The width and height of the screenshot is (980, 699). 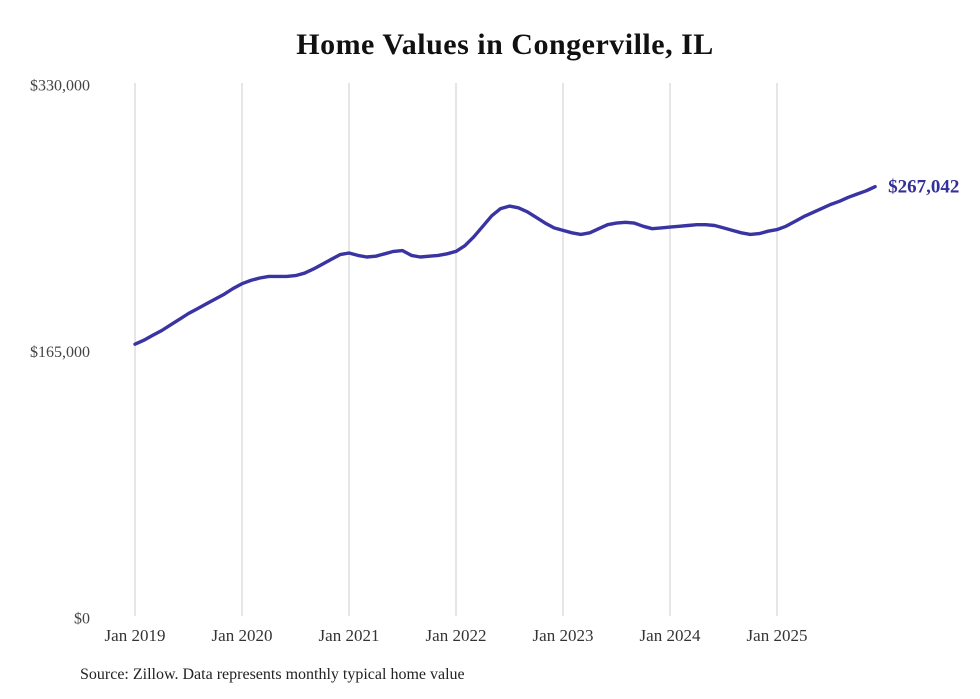 I want to click on latest-value-label: $267,042, so click(x=923, y=187).